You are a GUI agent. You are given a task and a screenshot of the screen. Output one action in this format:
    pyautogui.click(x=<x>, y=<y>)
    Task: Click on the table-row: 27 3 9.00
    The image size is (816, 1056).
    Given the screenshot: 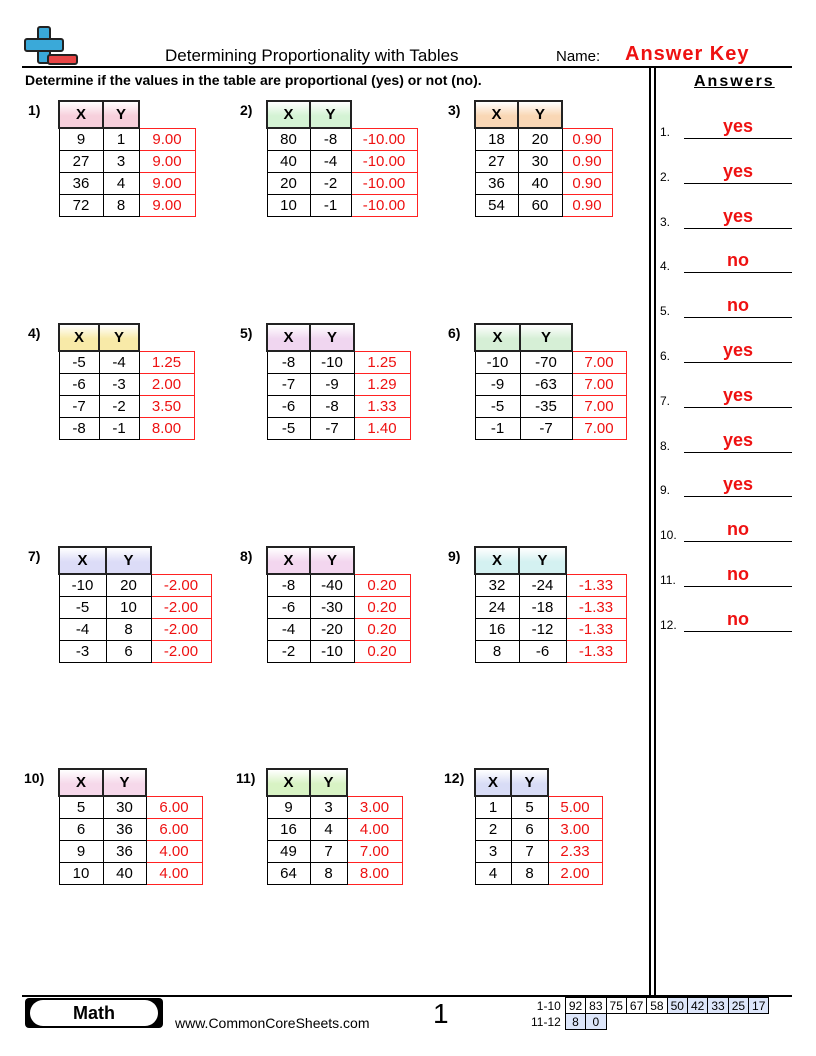 What is the action you would take?
    pyautogui.click(x=127, y=161)
    